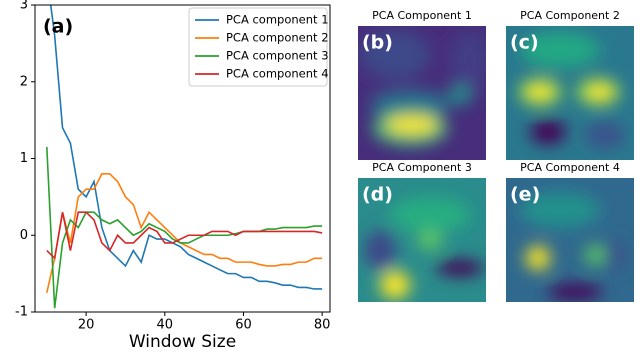 The image size is (640, 353). I want to click on y-tick-label: 1, so click(24, 158).